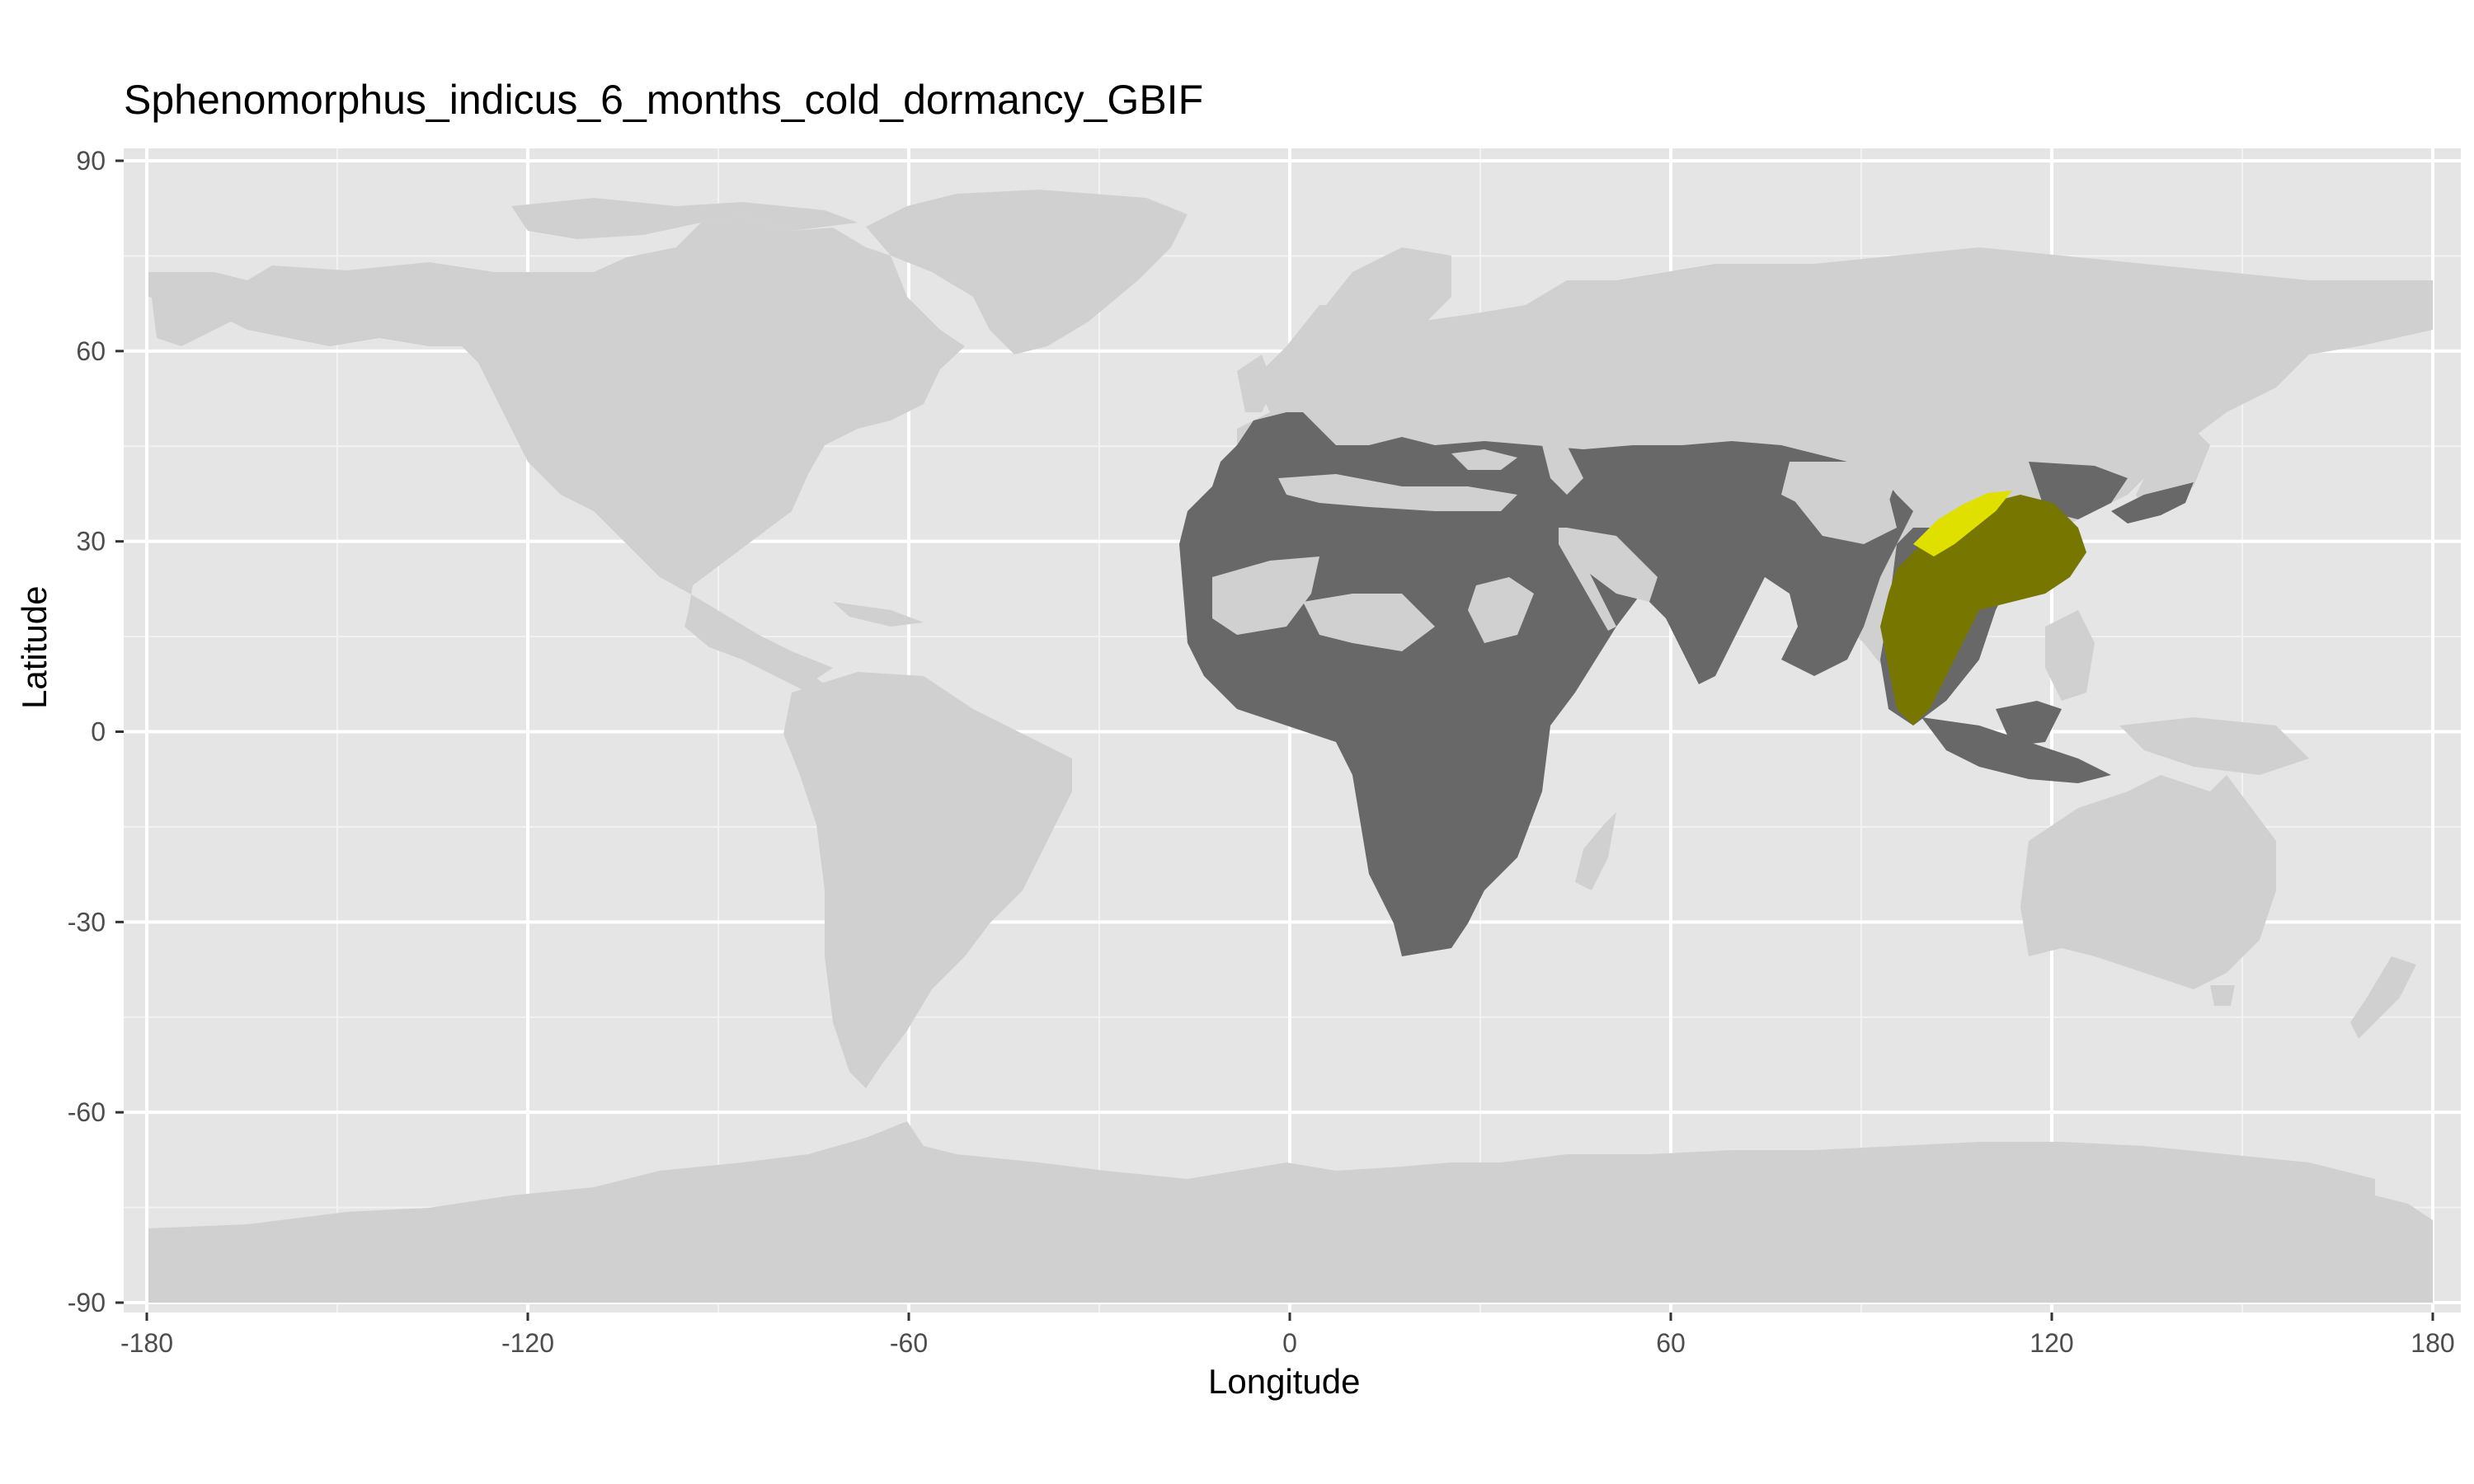  What do you see at coordinates (87, 1112) in the screenshot?
I see `y-tick-label: -60` at bounding box center [87, 1112].